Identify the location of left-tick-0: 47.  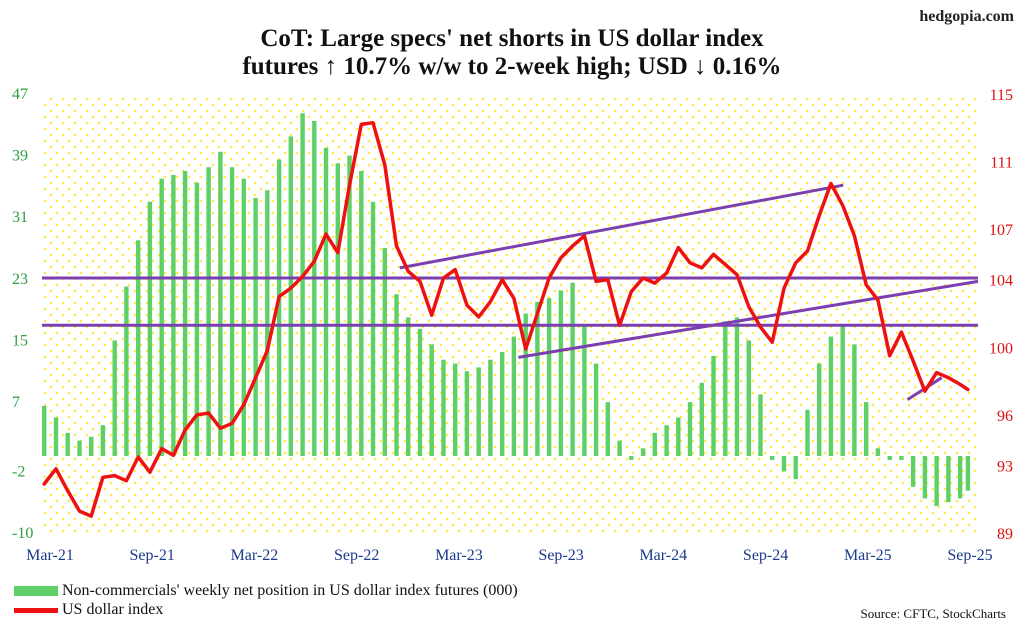
(20, 94).